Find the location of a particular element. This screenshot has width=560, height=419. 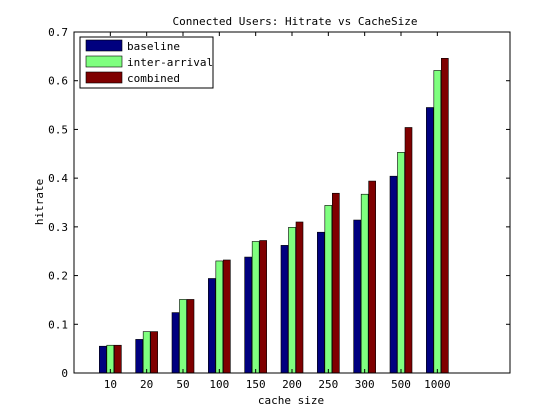

y-tick-label: 0 is located at coordinates (64, 373).